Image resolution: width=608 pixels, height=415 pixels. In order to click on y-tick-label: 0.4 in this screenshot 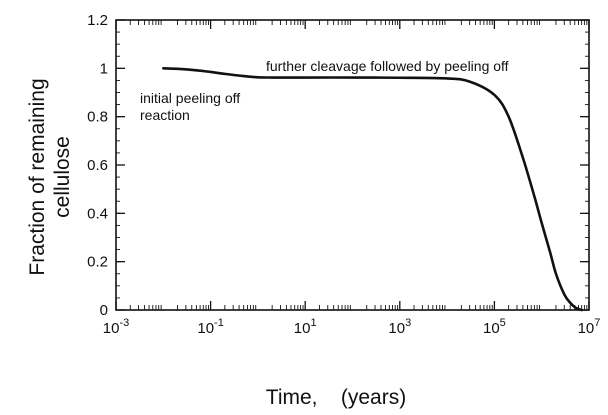, I will do `click(97, 213)`.